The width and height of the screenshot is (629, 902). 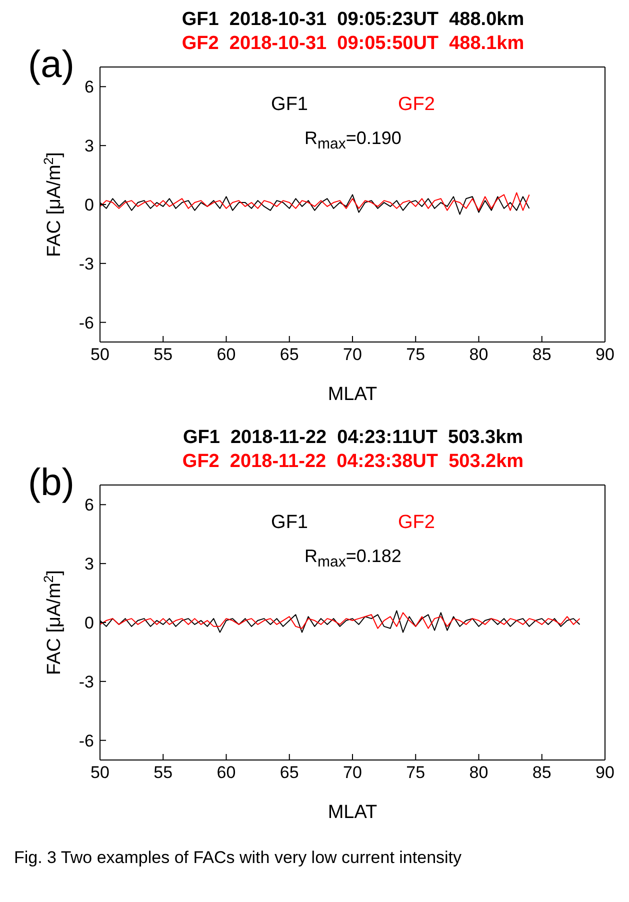 I want to click on chart-subtitle: GF2 2018-10-31 09:05:50UT 488.1km, so click(x=353, y=44).